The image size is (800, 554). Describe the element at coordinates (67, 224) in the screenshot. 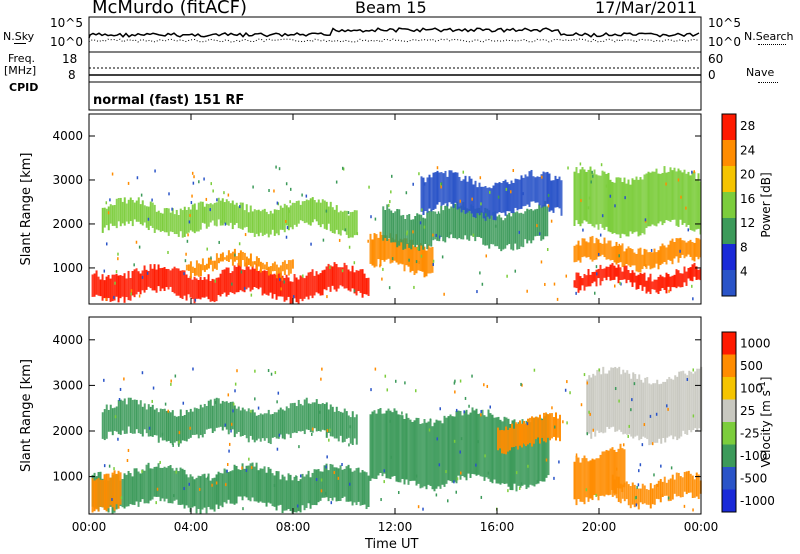

I see `y-tick-label: 2000` at that location.